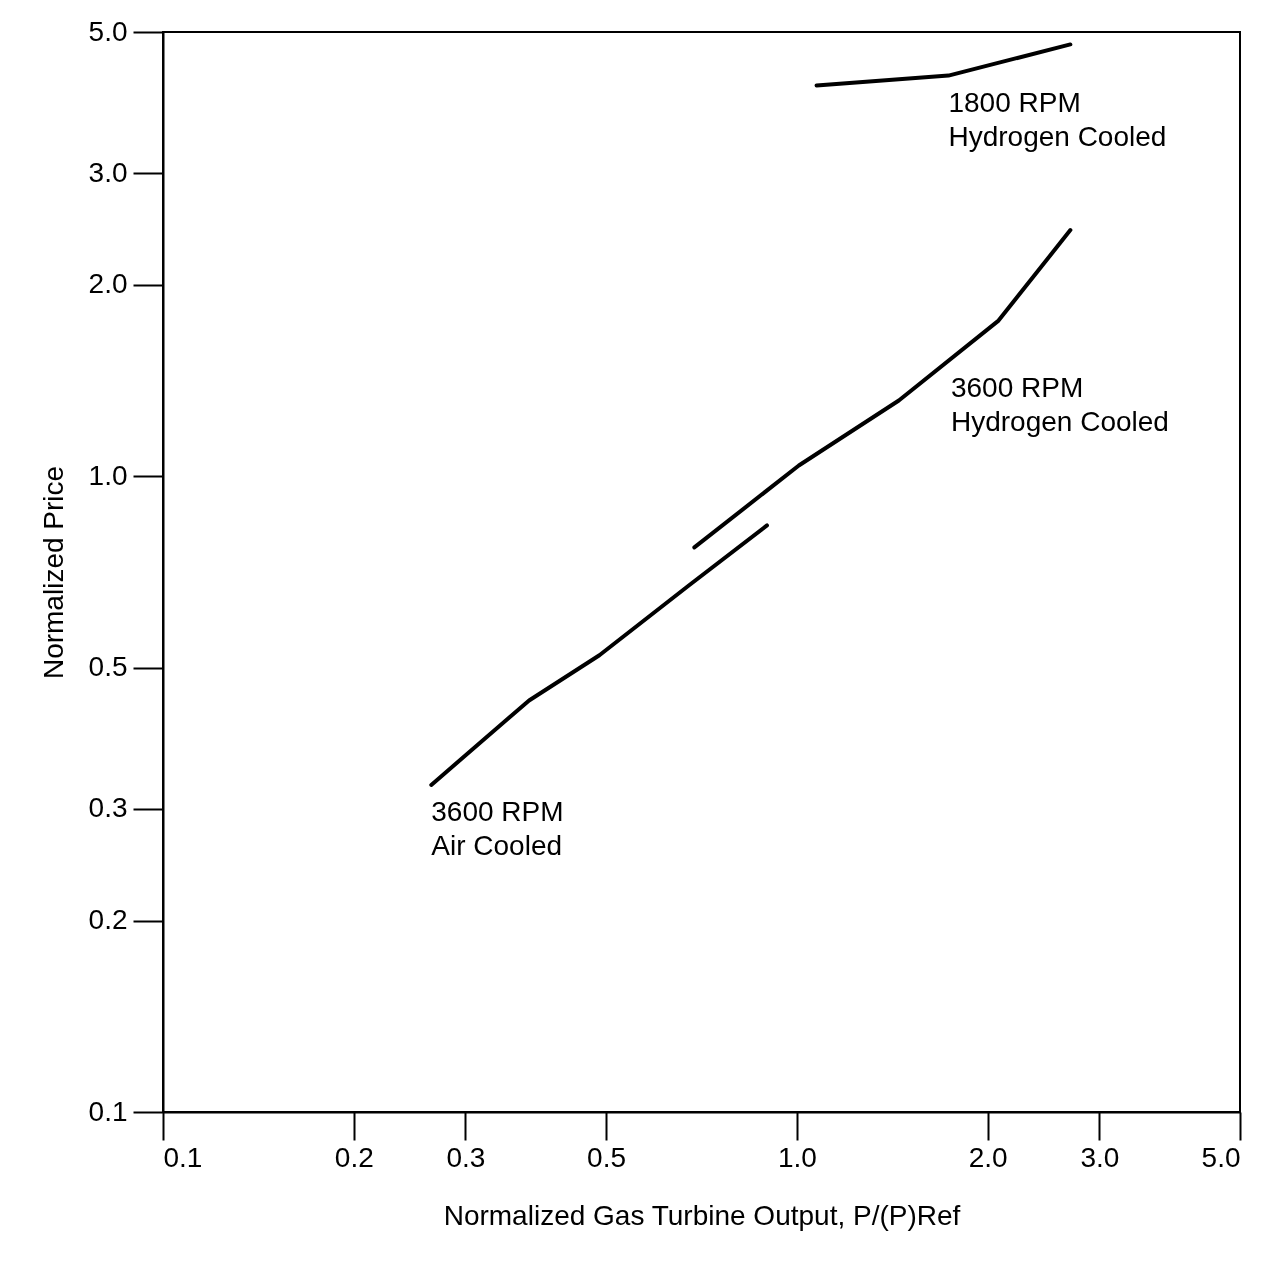 The height and width of the screenshot is (1263, 1287). I want to click on x-tick-label: 0.3, so click(466, 1157).